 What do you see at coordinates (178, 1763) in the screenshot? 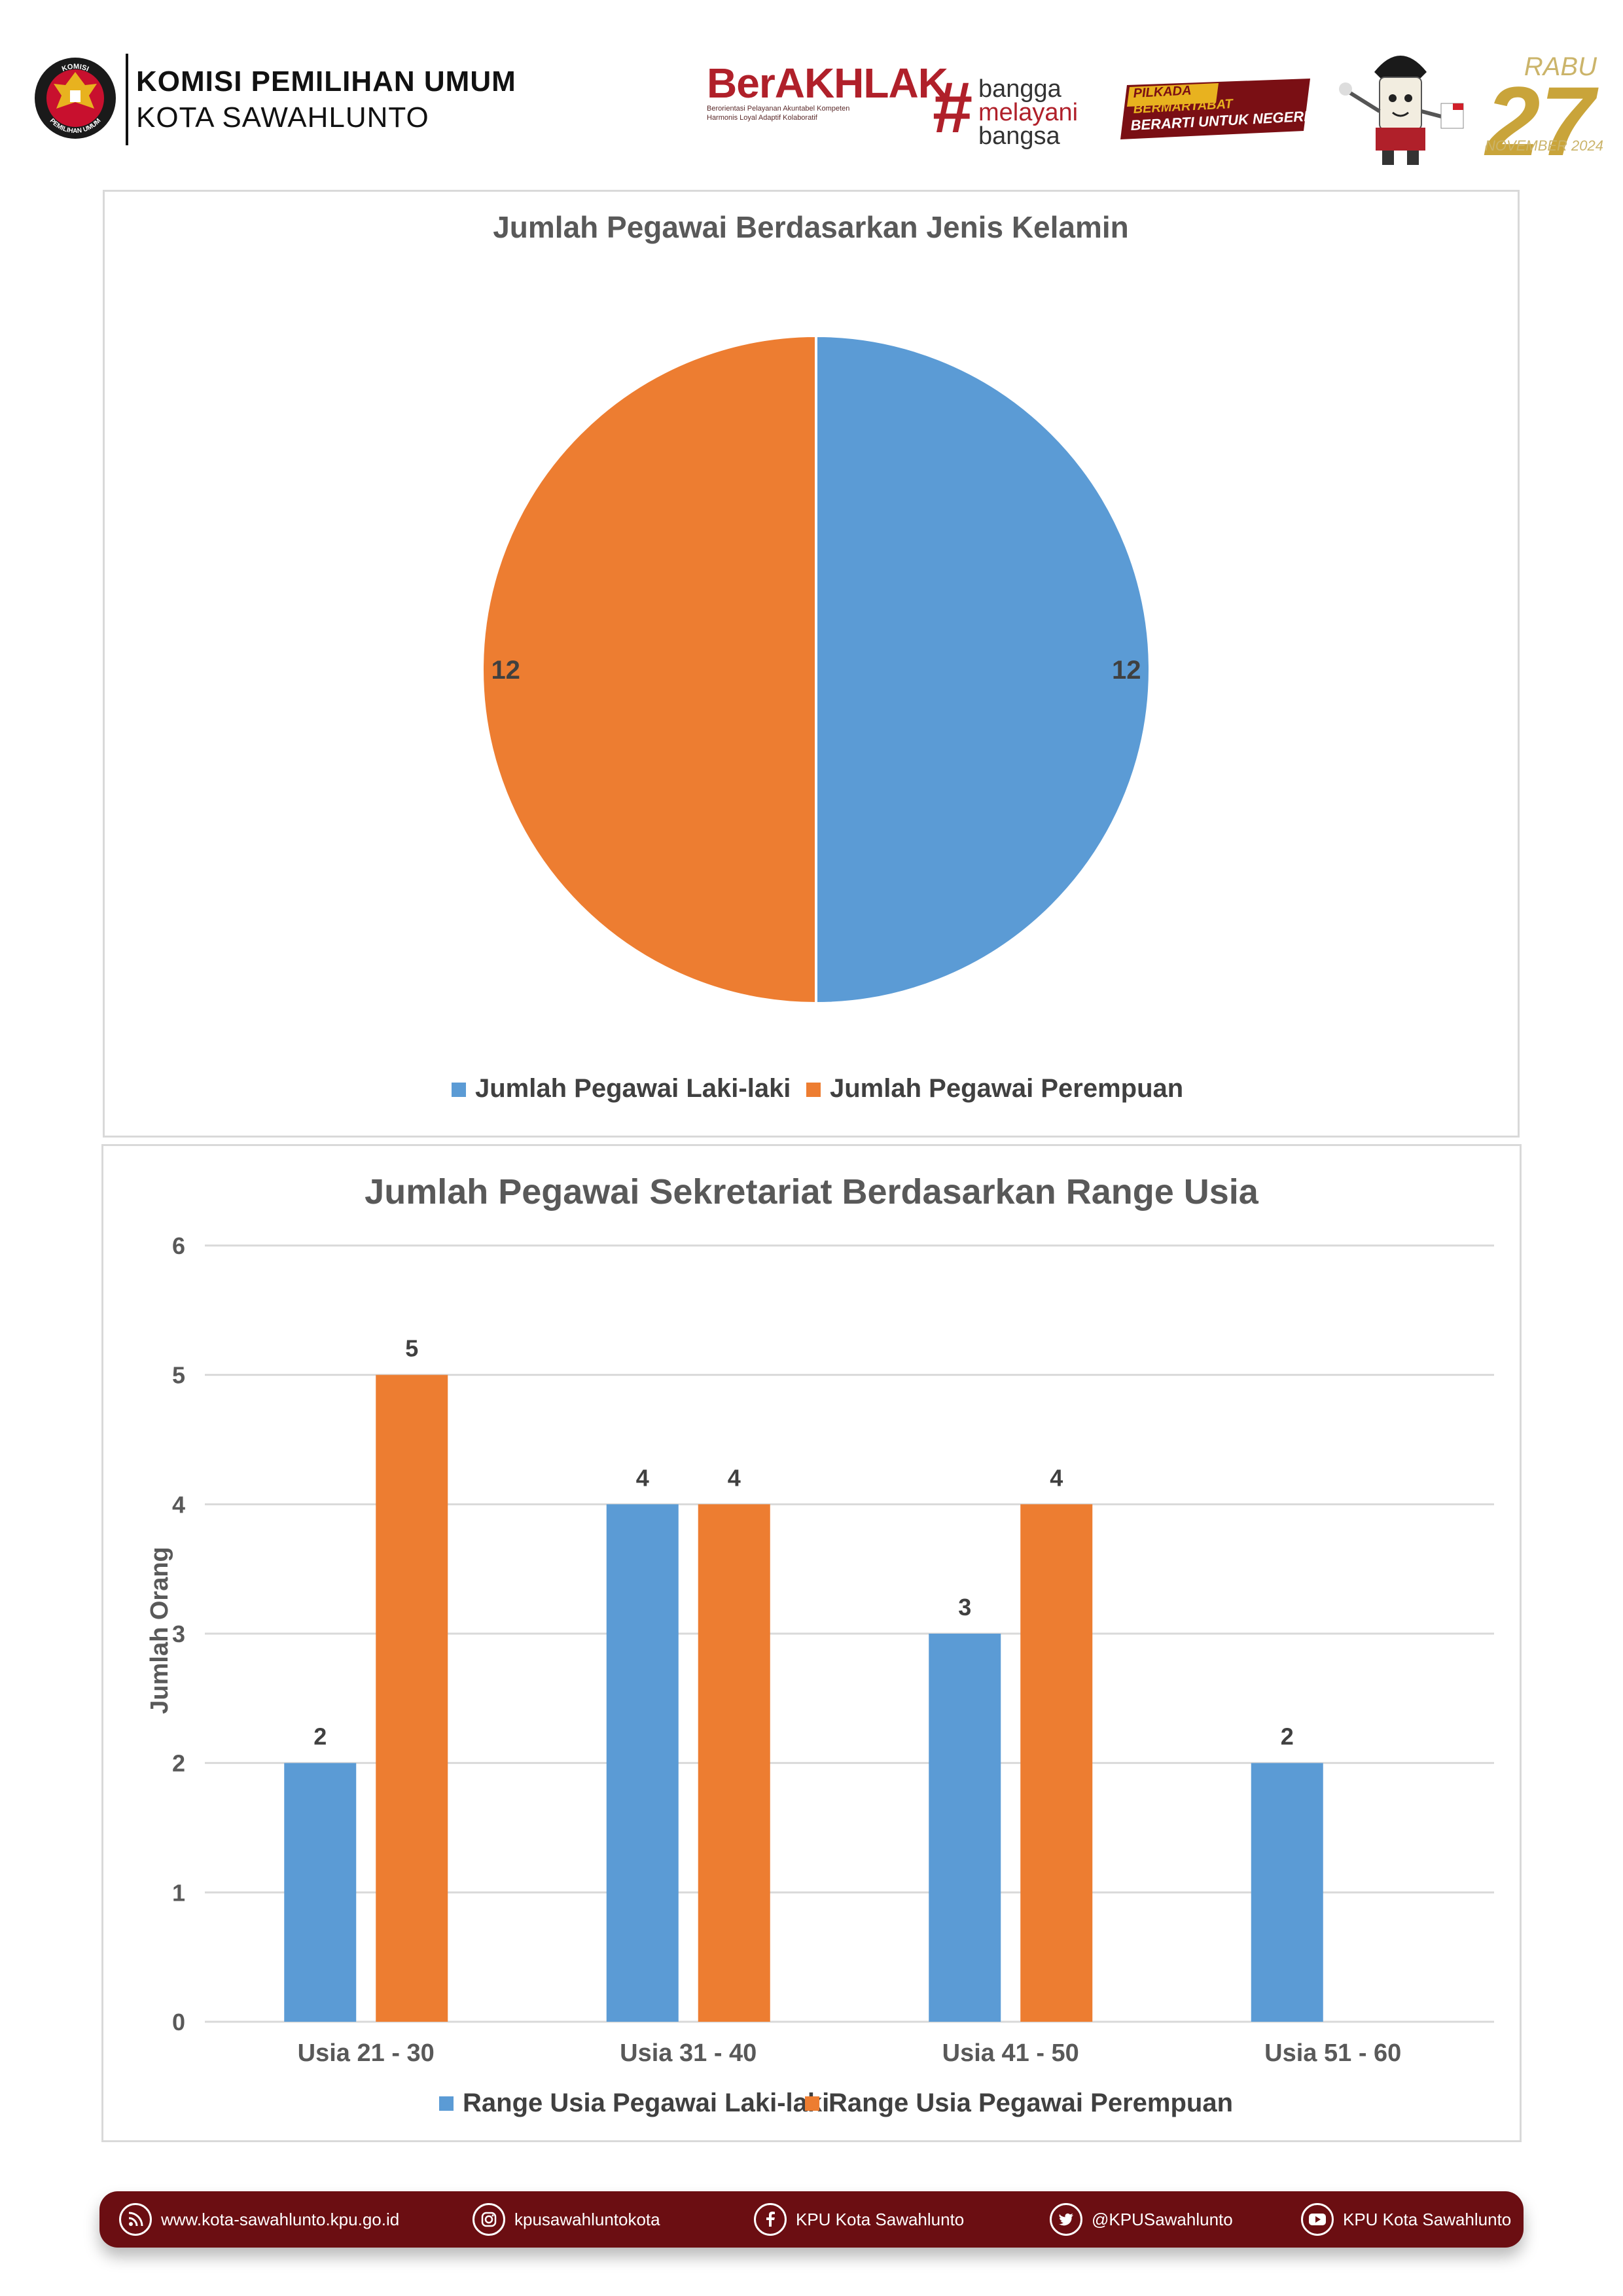
I see `y-tick-label: 2` at bounding box center [178, 1763].